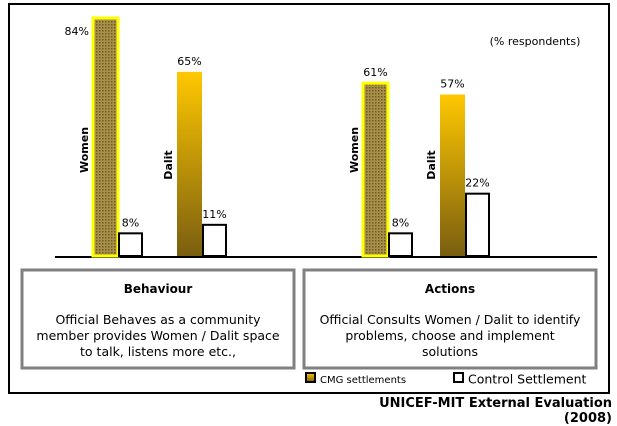 The height and width of the screenshot is (426, 617). Describe the element at coordinates (77, 31) in the screenshot. I see `value-label: 84%` at that location.